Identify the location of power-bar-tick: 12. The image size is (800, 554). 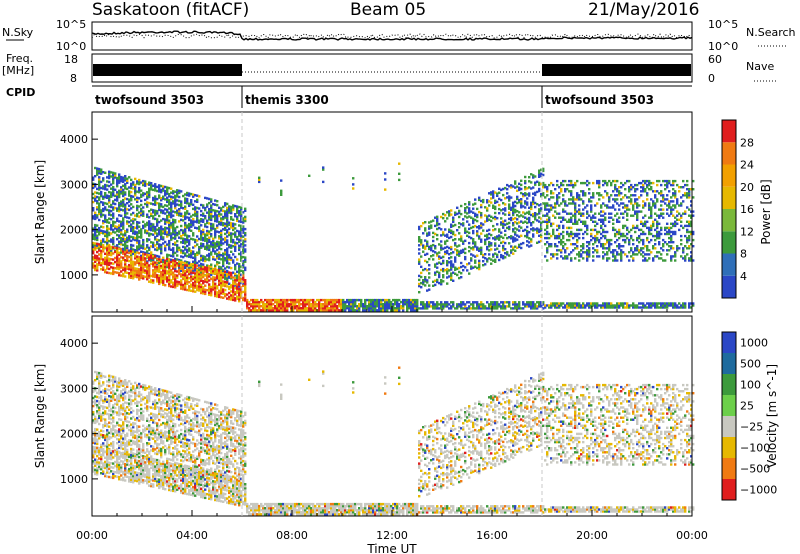
(747, 231).